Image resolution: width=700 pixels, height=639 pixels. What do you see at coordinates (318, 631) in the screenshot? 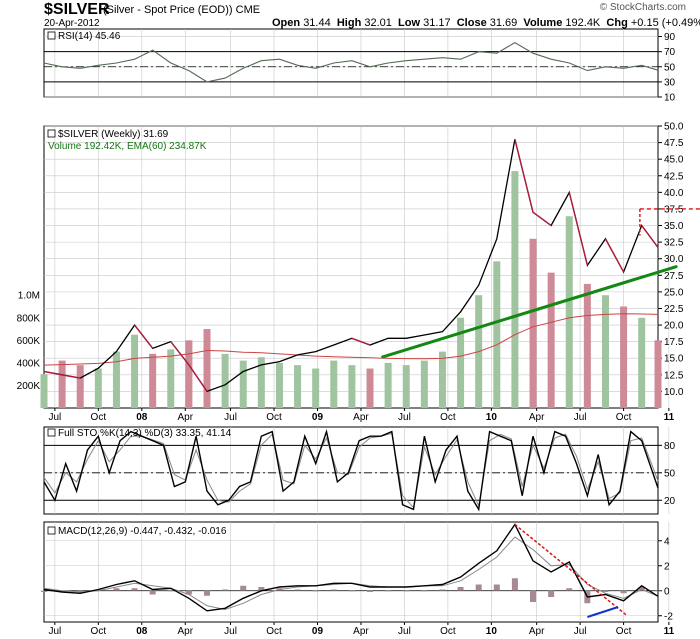
I see `x-tick-label: 09` at bounding box center [318, 631].